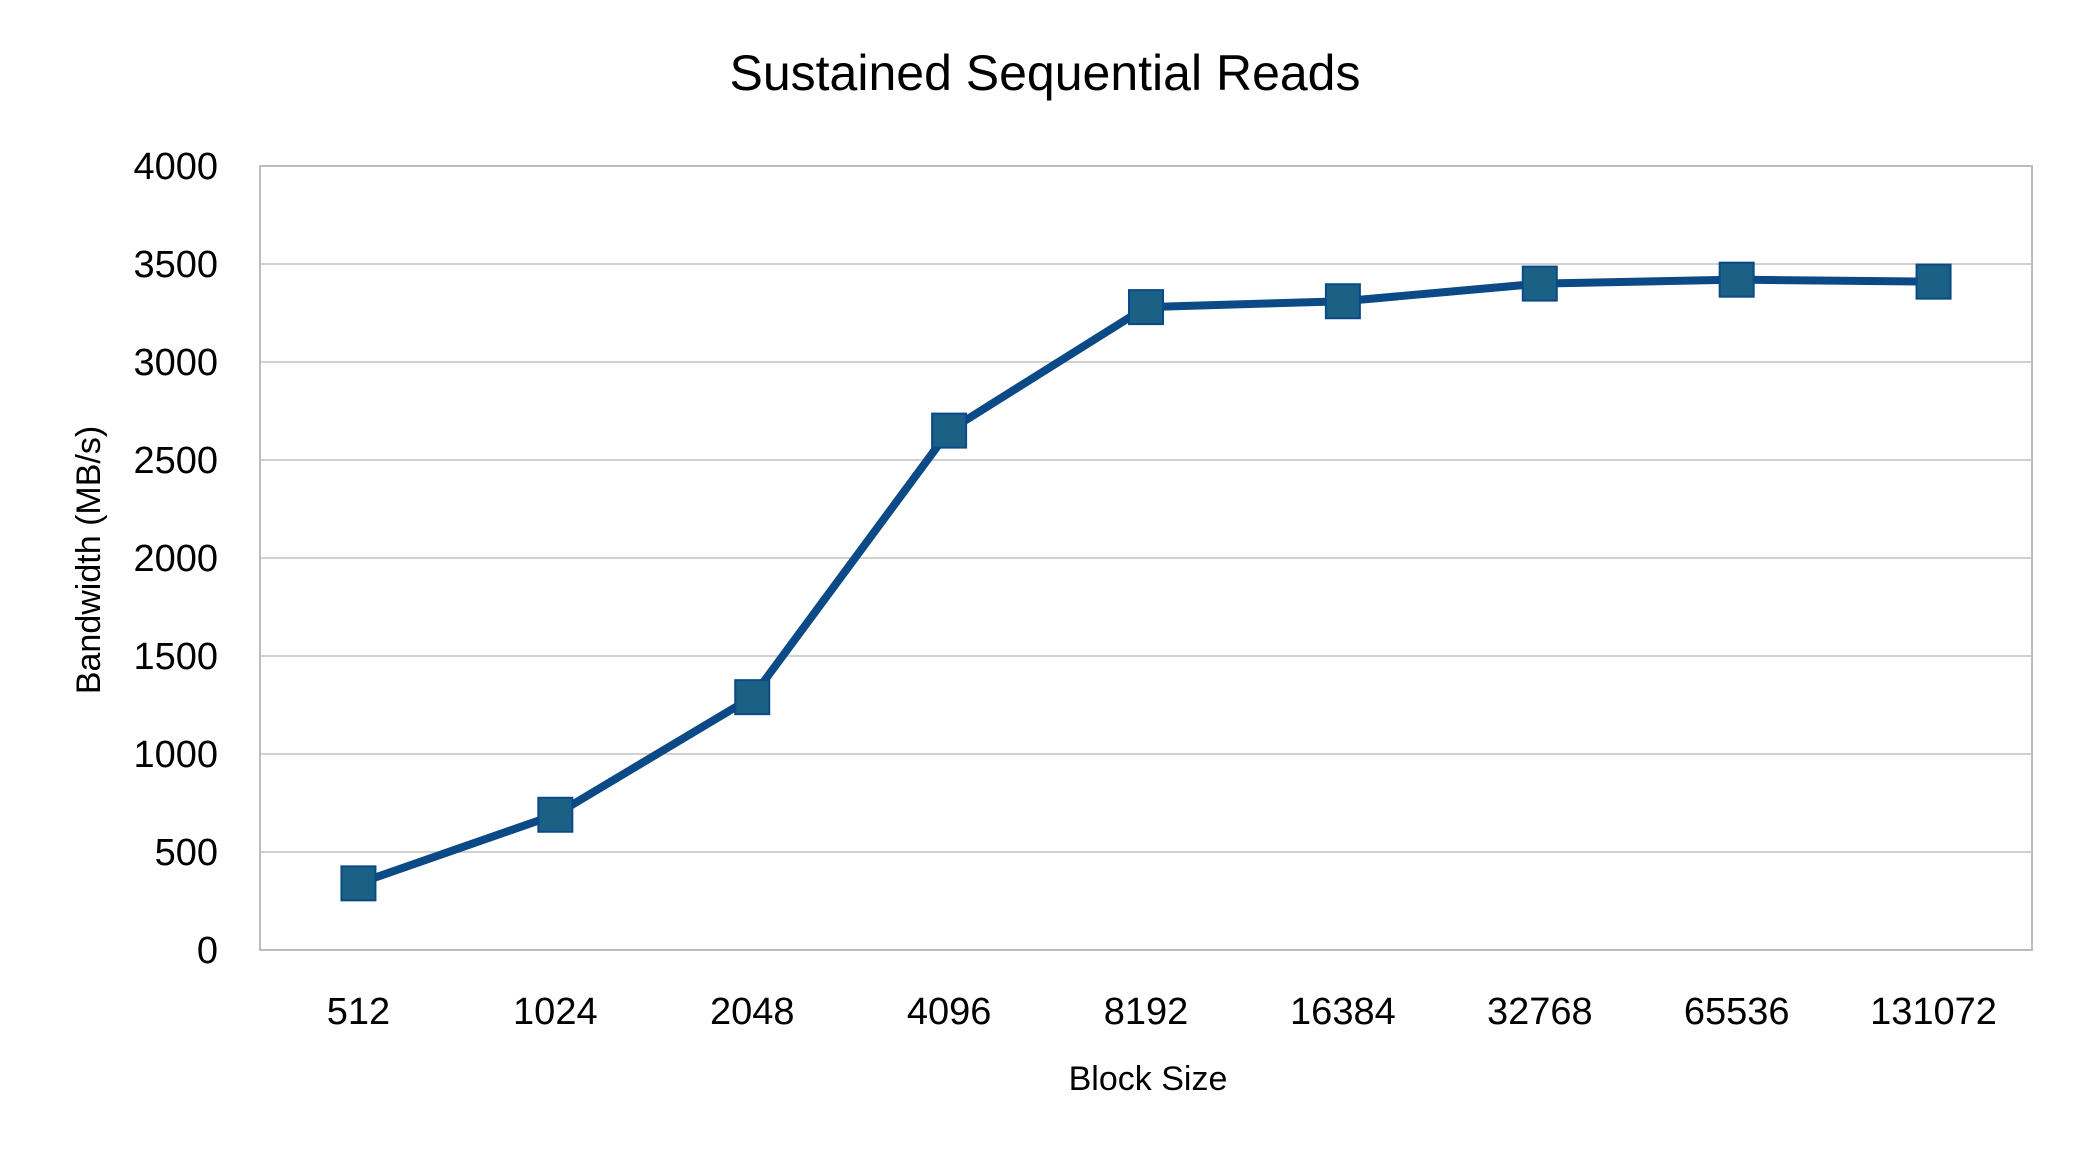 The width and height of the screenshot is (2090, 1164). I want to click on y-tick-label: 3500, so click(175, 265).